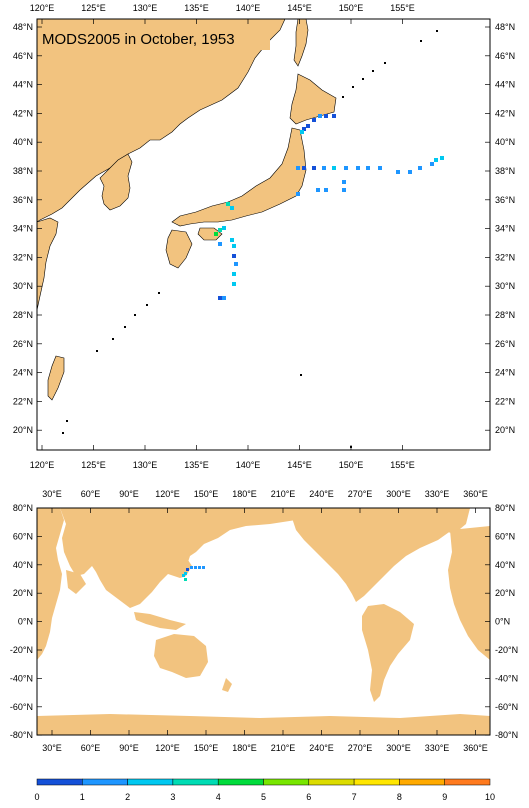 Image resolution: width=529 pixels, height=808 pixels. Describe the element at coordinates (244, 494) in the screenshot. I see `bottom-lon-label: 180°E` at that location.